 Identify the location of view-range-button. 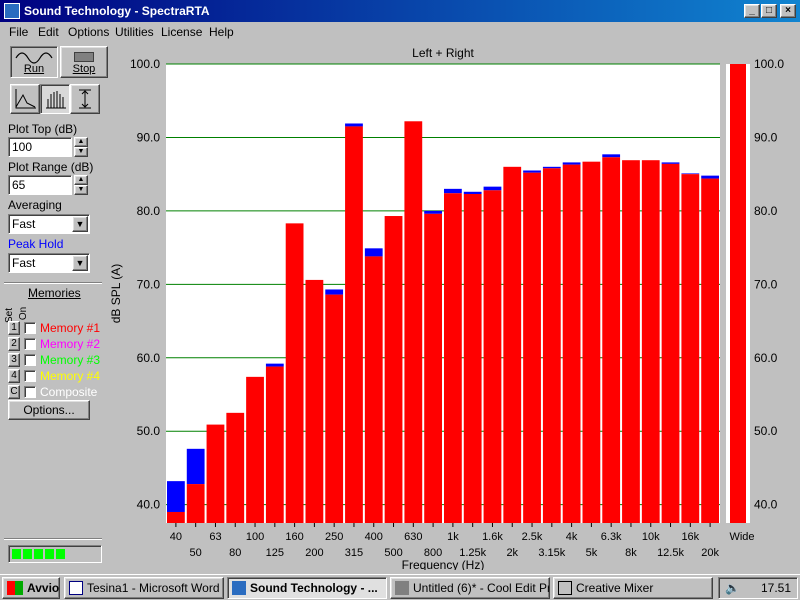
(85, 99).